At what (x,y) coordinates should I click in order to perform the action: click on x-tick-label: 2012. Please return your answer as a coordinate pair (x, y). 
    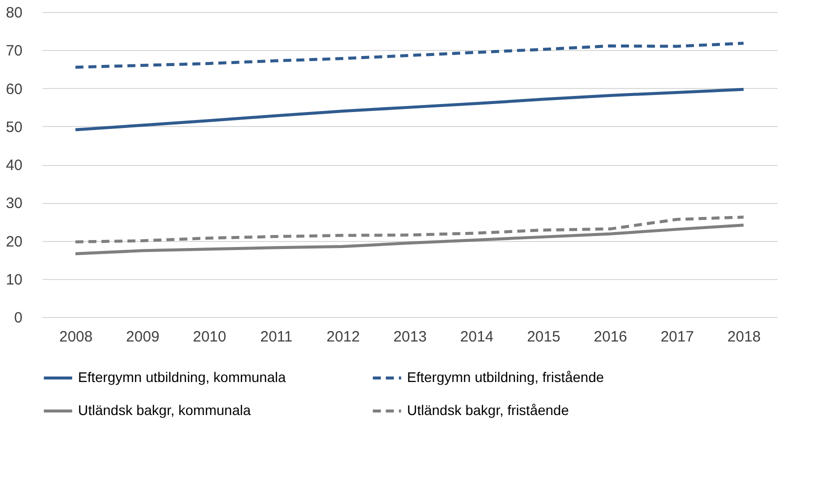
    Looking at the image, I should click on (343, 337).